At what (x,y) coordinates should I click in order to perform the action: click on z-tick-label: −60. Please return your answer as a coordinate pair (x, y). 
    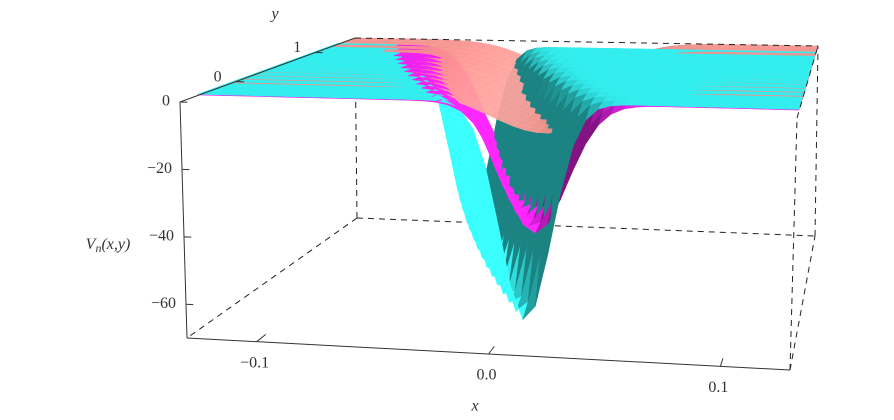
    Looking at the image, I should click on (163, 303).